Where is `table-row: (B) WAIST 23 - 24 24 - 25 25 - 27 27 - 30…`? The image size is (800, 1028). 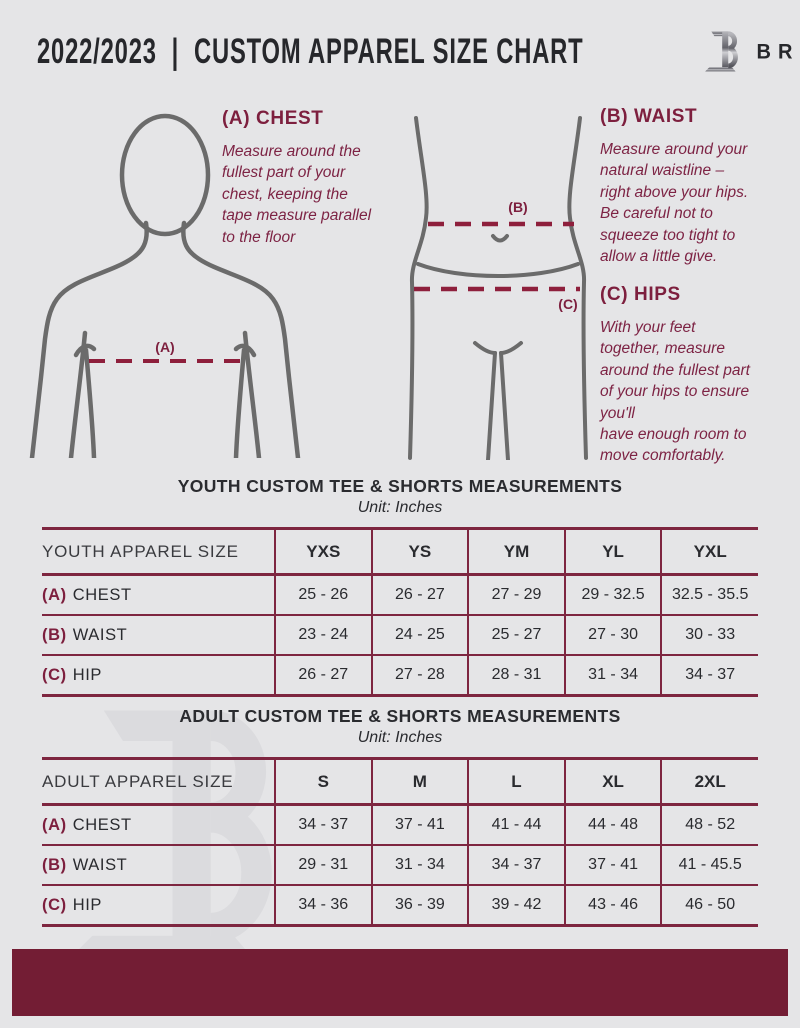 table-row: (B) WAIST 23 - 24 24 - 25 25 - 27 27 - 30… is located at coordinates (400, 634).